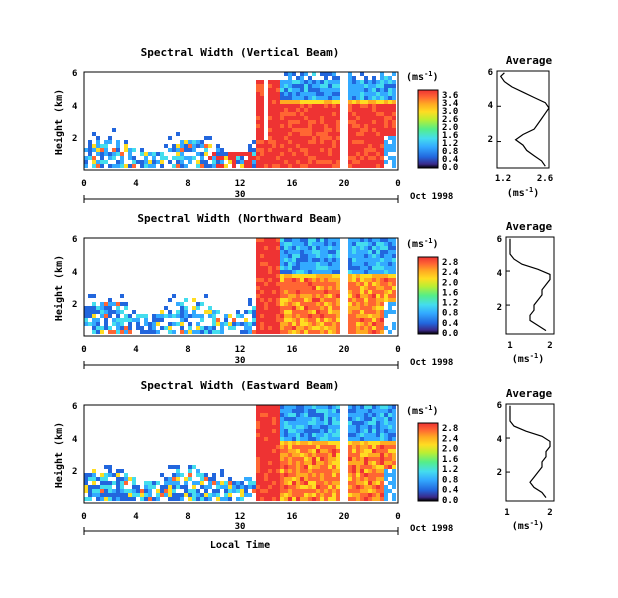 This screenshot has height=598, width=618. What do you see at coordinates (187, 184) in the screenshot?
I see `x-tick-label: 8` at bounding box center [187, 184].